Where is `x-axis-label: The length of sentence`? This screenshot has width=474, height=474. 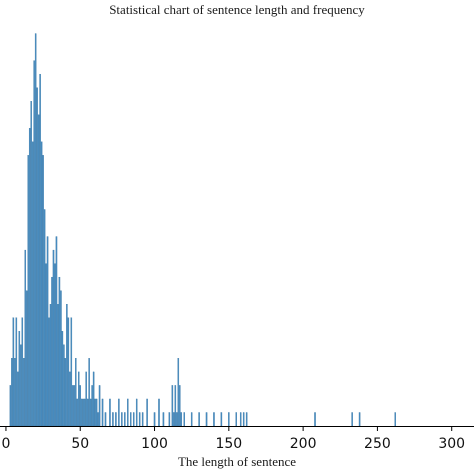 x-axis-label: The length of sentence is located at coordinates (237, 461).